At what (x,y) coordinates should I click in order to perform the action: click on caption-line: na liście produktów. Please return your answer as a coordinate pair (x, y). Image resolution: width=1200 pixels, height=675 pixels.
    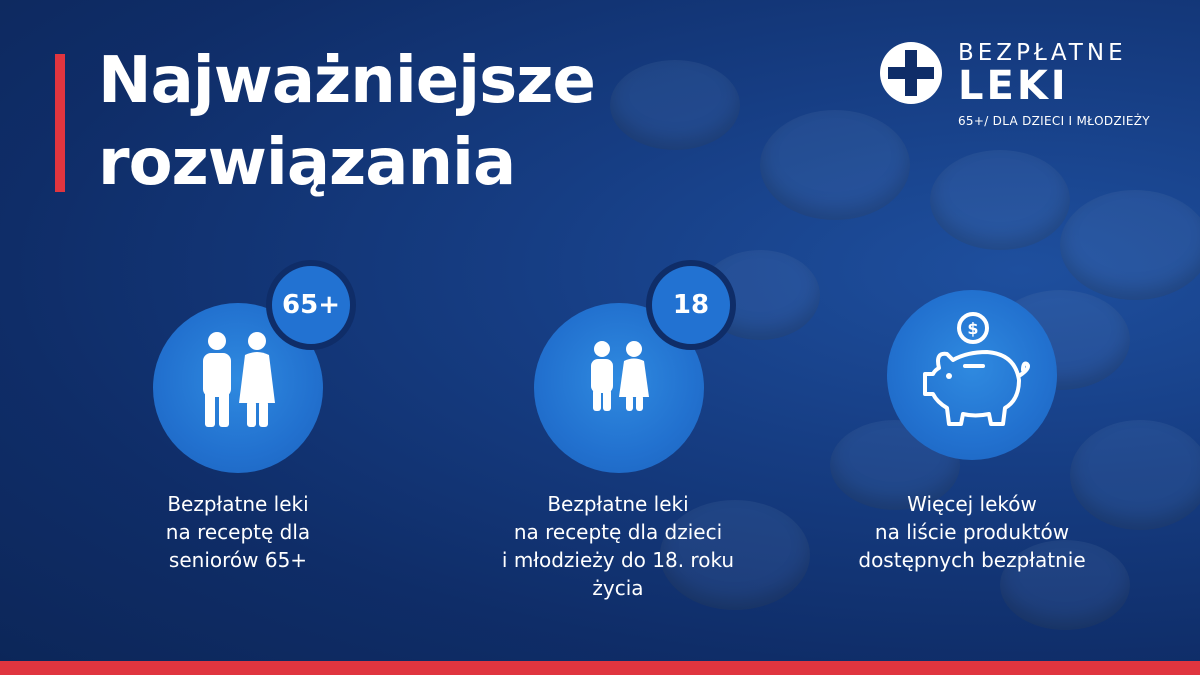
    Looking at the image, I should click on (972, 532).